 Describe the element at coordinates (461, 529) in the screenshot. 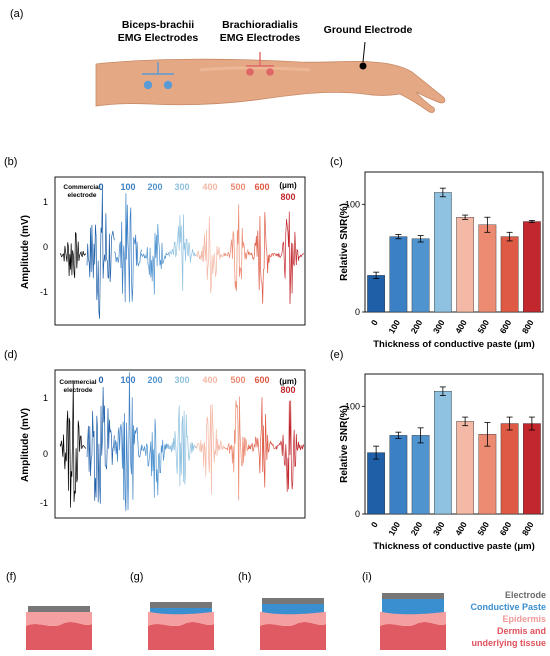

I see `bar-xtick-label: 400` at that location.